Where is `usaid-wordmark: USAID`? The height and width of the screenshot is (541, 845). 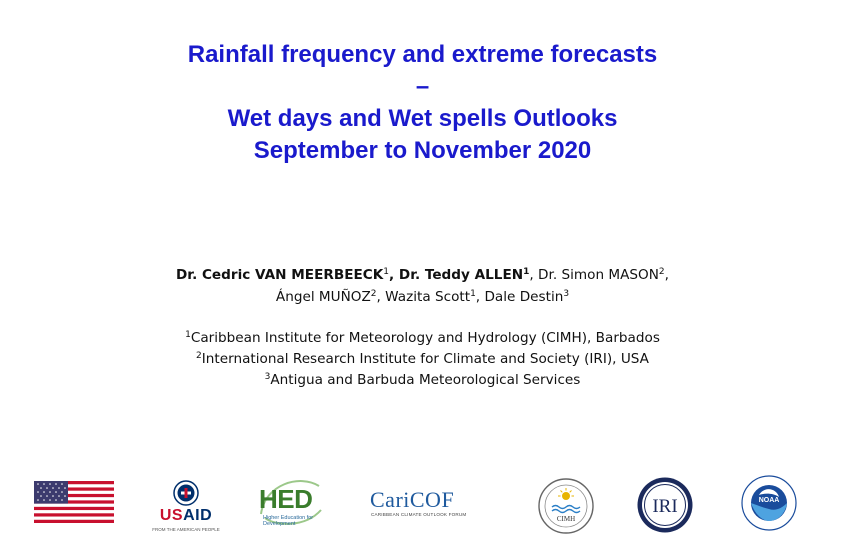 usaid-wordmark: USAID is located at coordinates (186, 516).